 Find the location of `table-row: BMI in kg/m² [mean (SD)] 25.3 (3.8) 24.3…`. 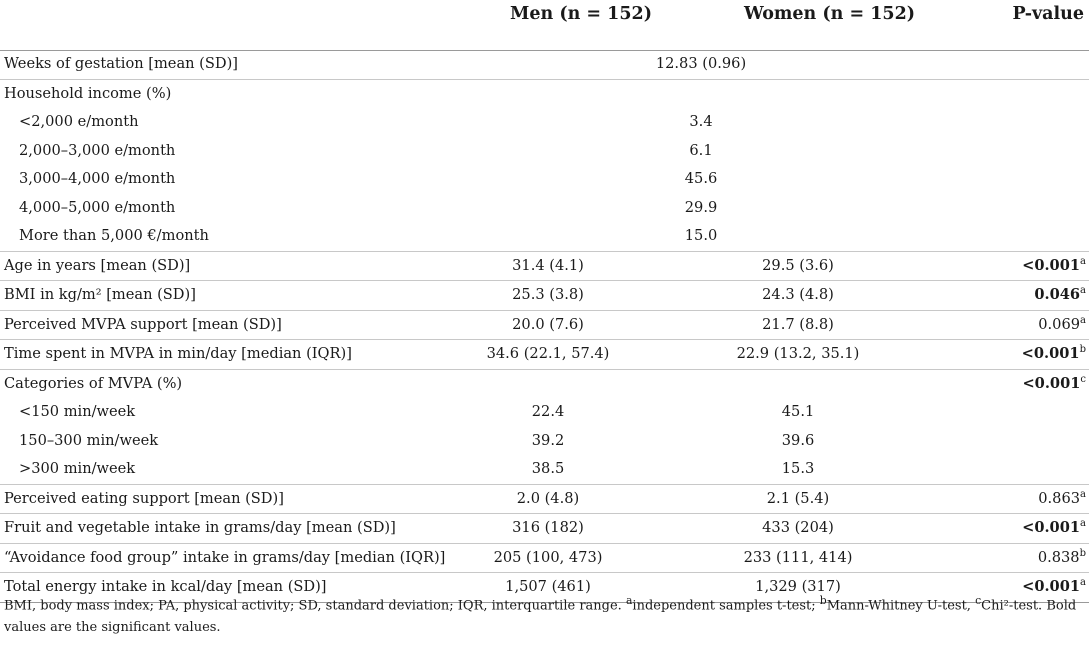

table-row: BMI in kg/m² [mean (SD)] 25.3 (3.8) 24.3… is located at coordinates (544, 296).